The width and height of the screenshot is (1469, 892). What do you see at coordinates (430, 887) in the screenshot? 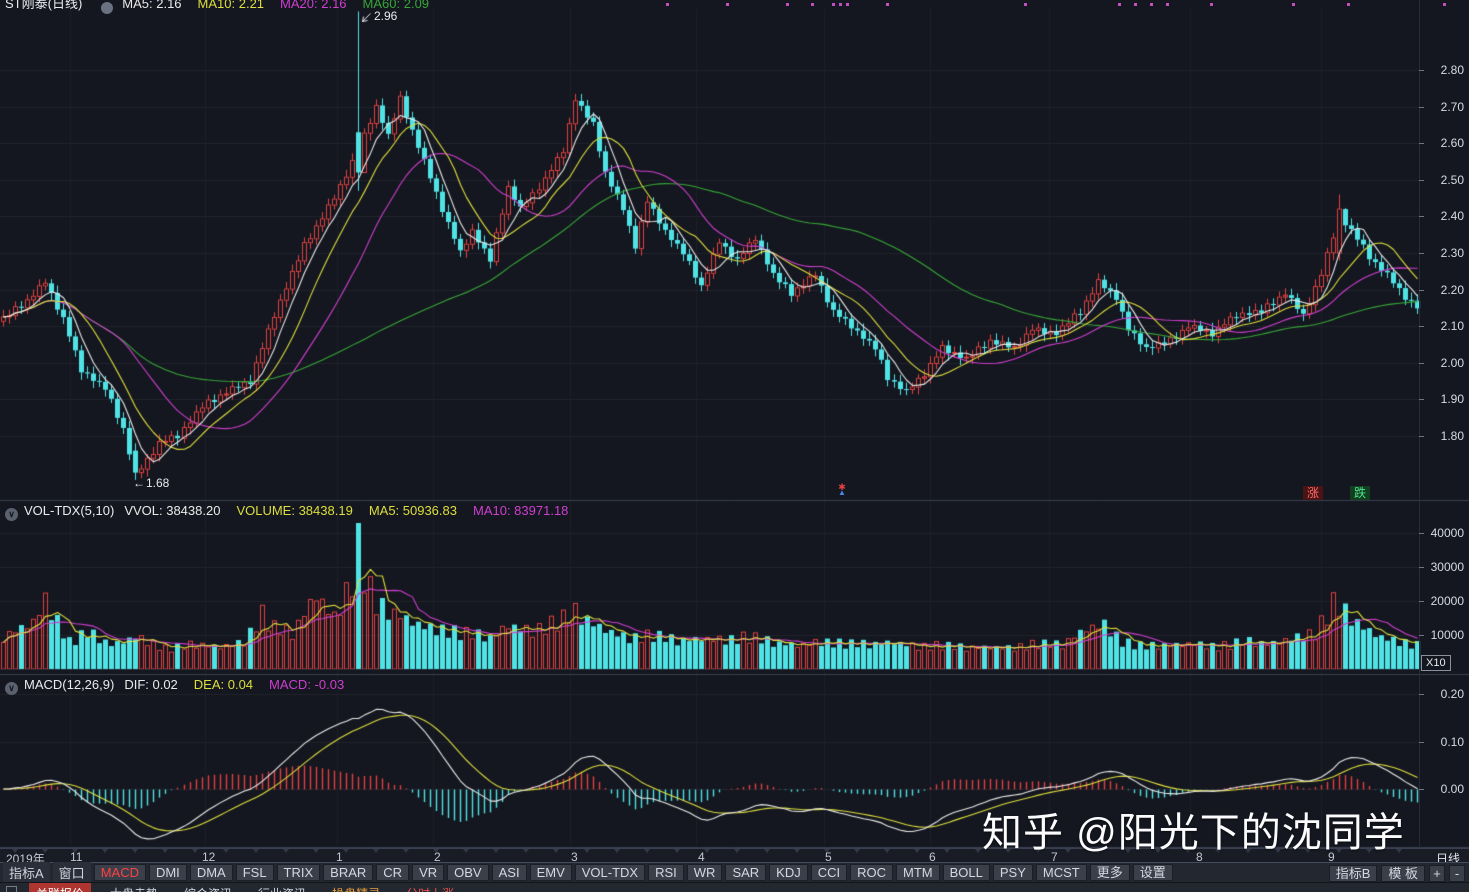
I see `subbar-item-分时上涨: 分时上涨` at bounding box center [430, 887].